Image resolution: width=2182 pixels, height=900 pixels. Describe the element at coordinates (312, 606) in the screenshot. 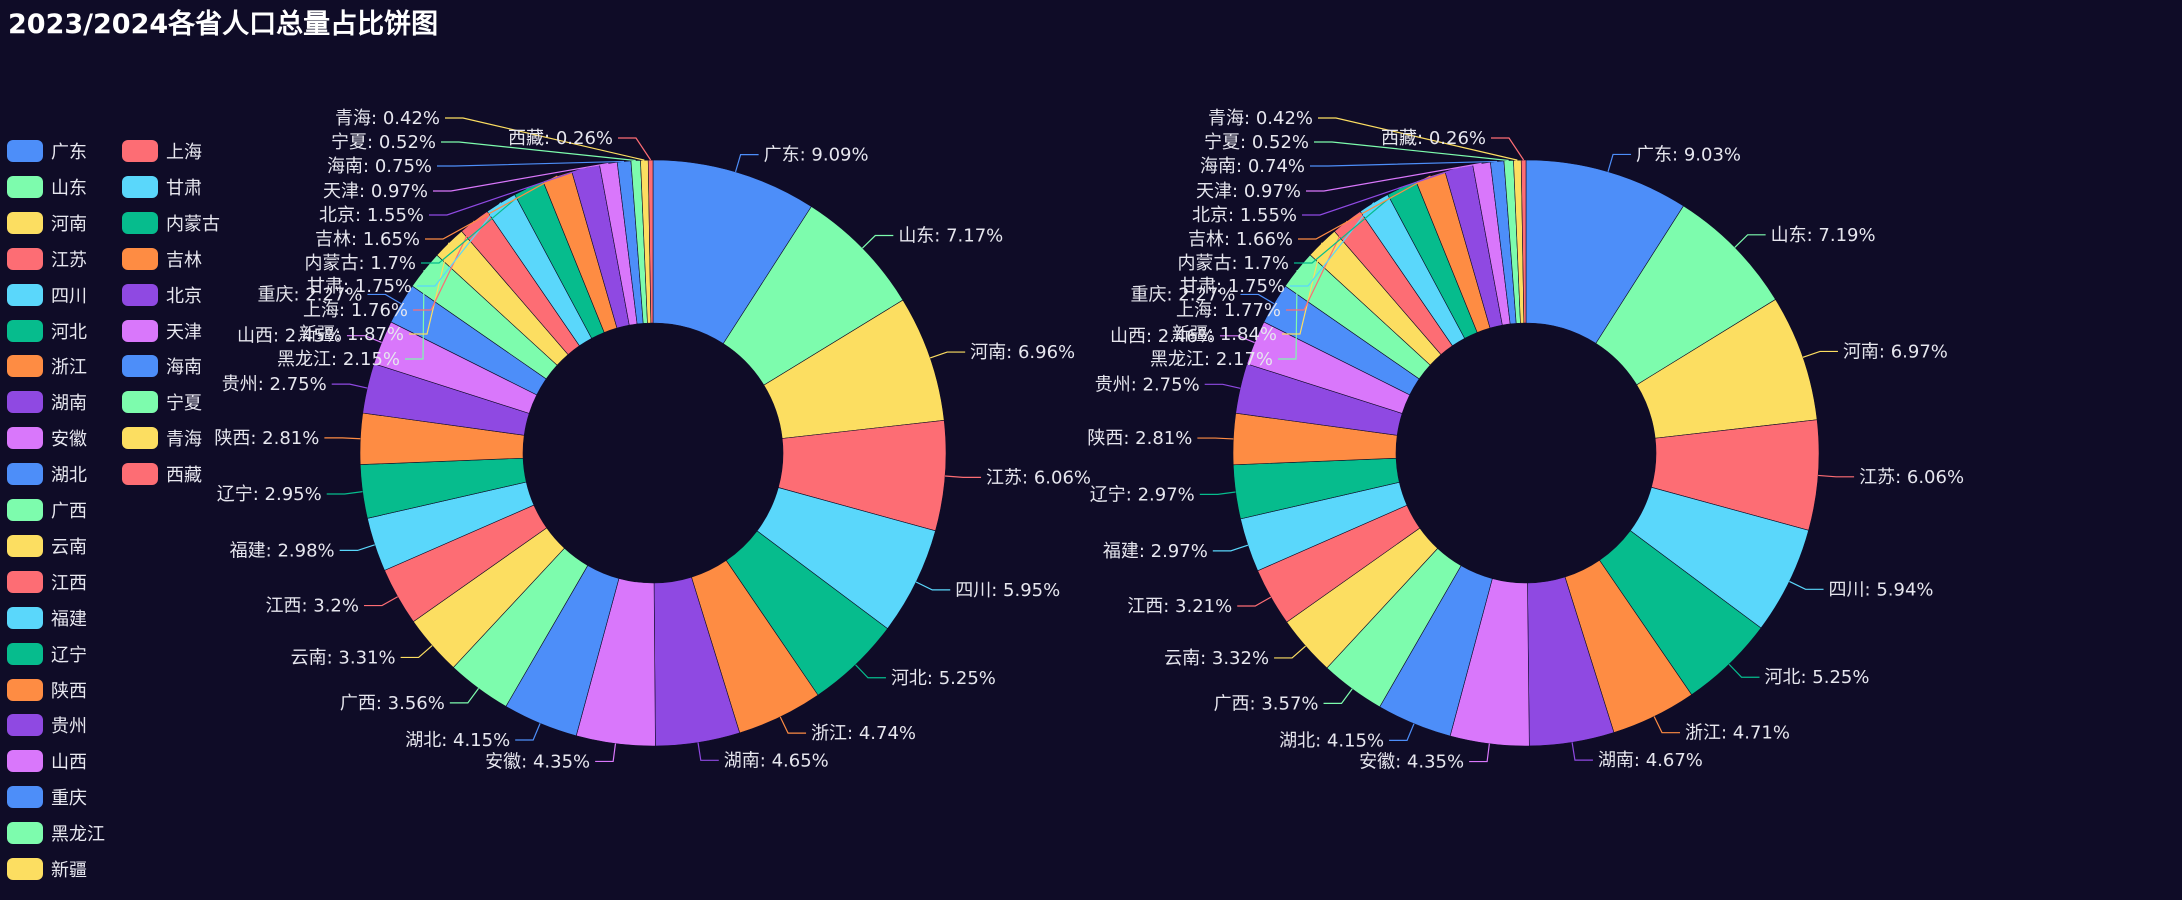

I see `slice-label: 江西: 3.2%` at that location.